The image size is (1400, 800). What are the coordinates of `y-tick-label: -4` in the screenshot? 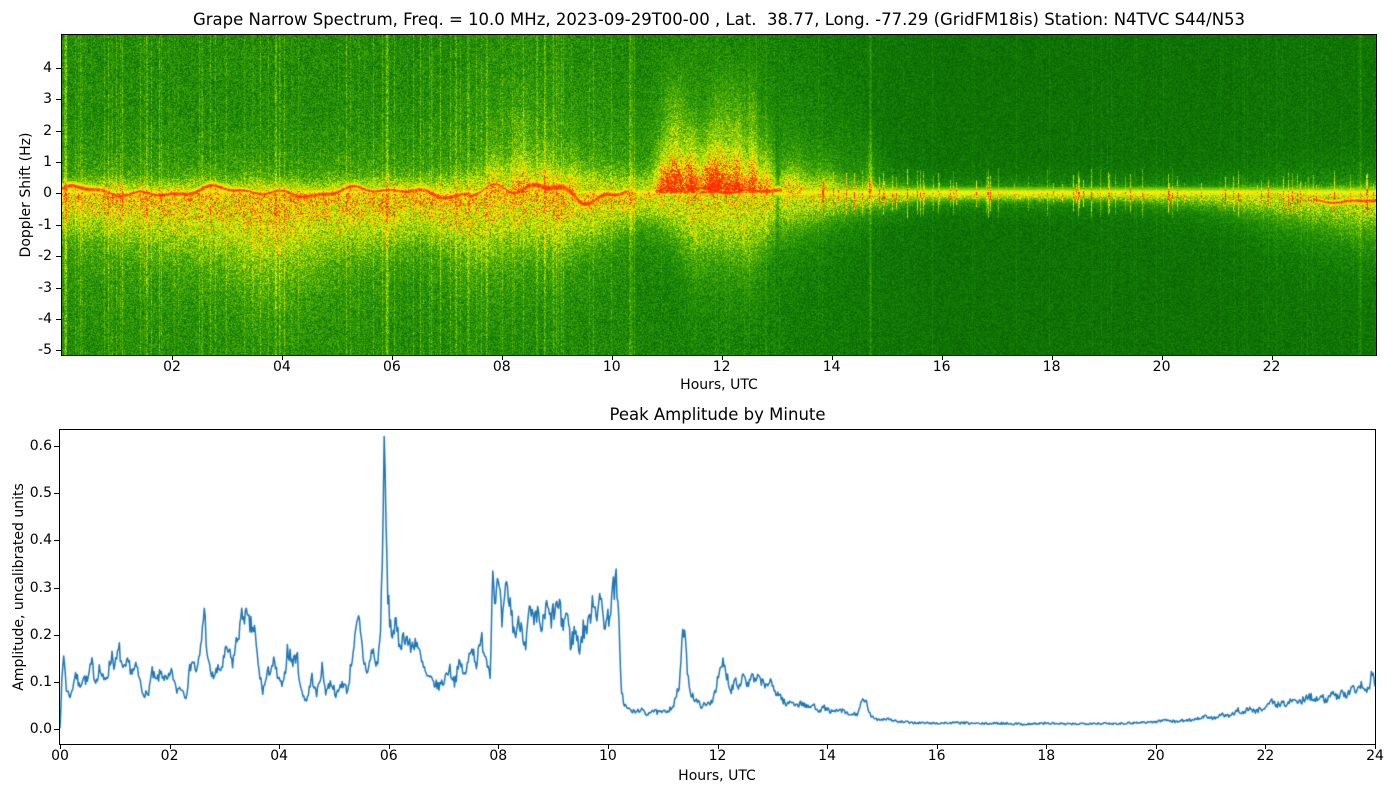 It's located at (45, 318).